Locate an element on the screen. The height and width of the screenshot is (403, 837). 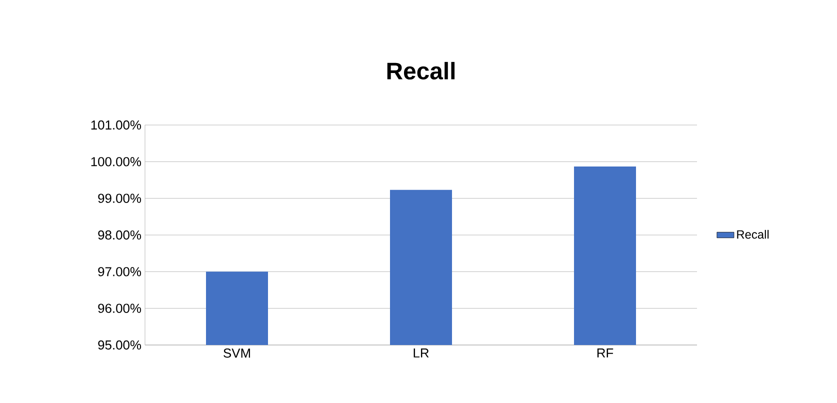
y-tick-label: 96.00% is located at coordinates (120, 308).